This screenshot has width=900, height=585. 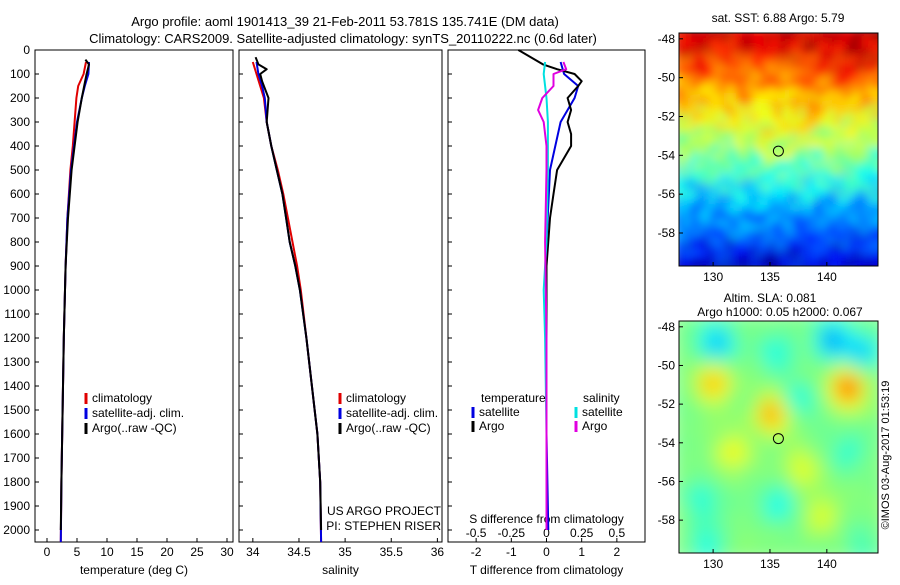 I want to click on x-tick-label: 10, so click(x=107, y=552).